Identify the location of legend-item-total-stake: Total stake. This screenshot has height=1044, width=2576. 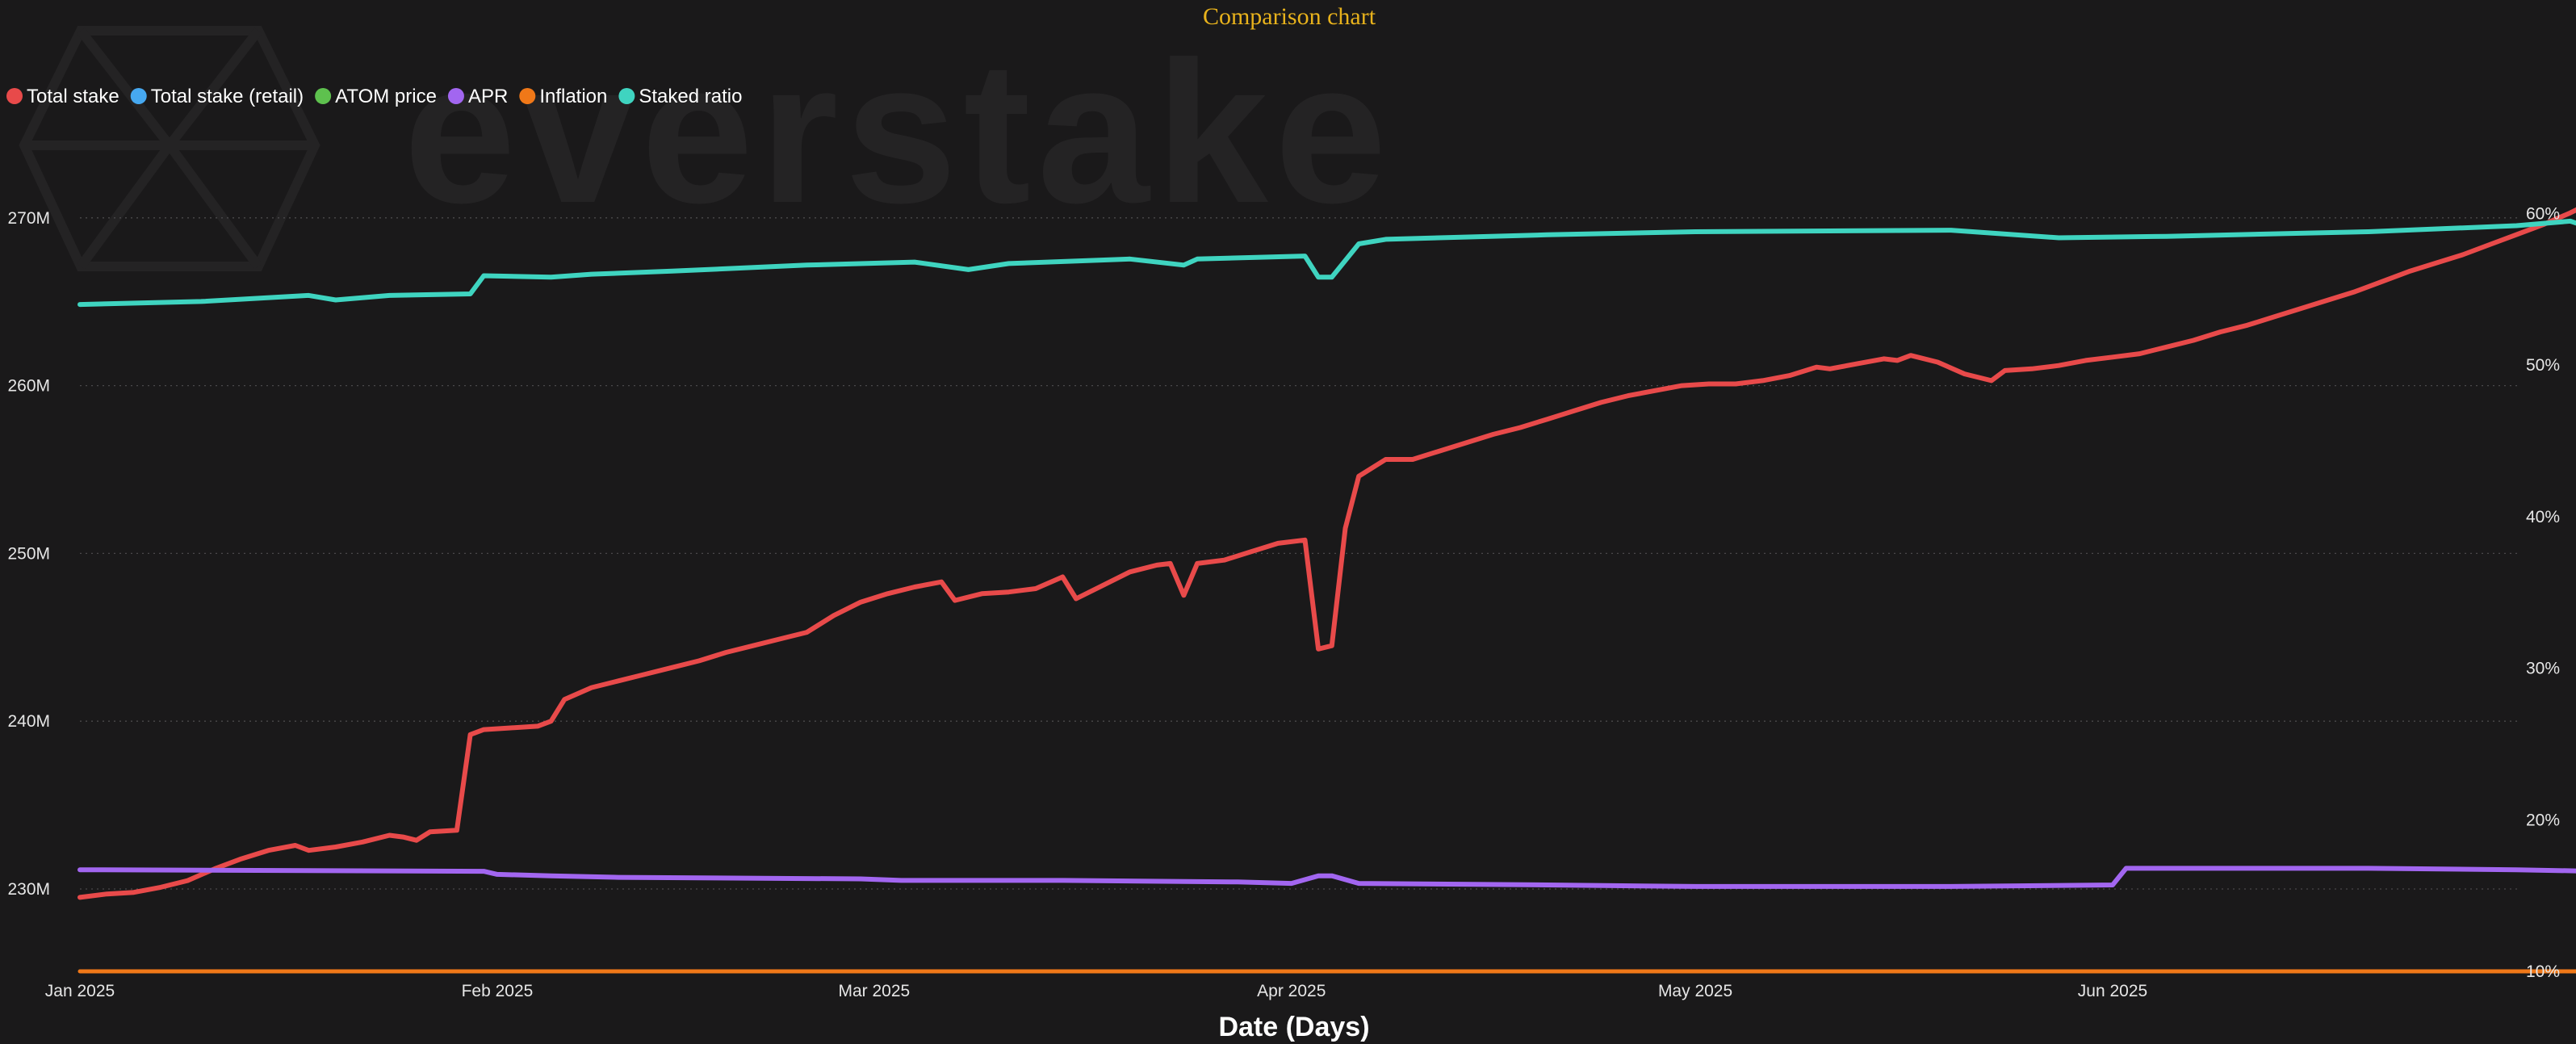
(62, 96).